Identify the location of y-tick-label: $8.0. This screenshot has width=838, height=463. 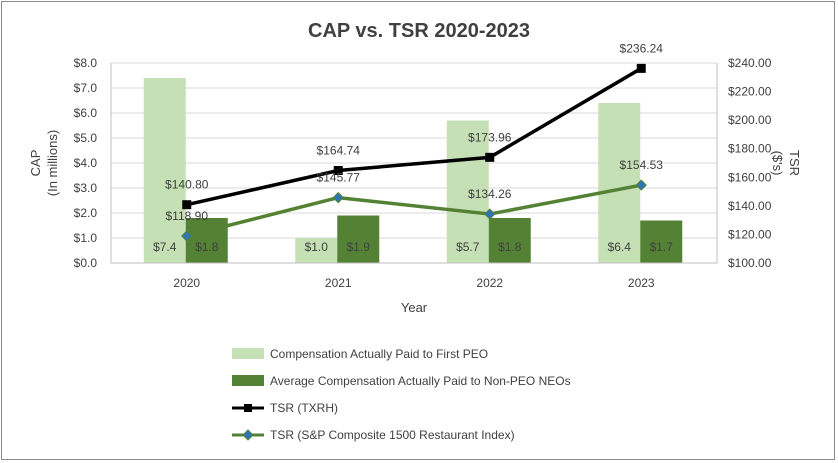
(86, 63).